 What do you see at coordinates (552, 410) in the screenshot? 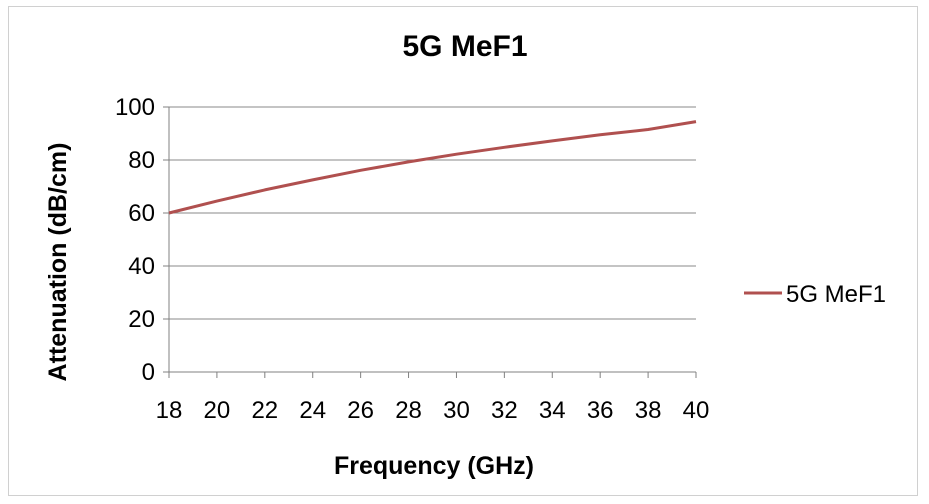
I see `x-tick-label-34: 34` at bounding box center [552, 410].